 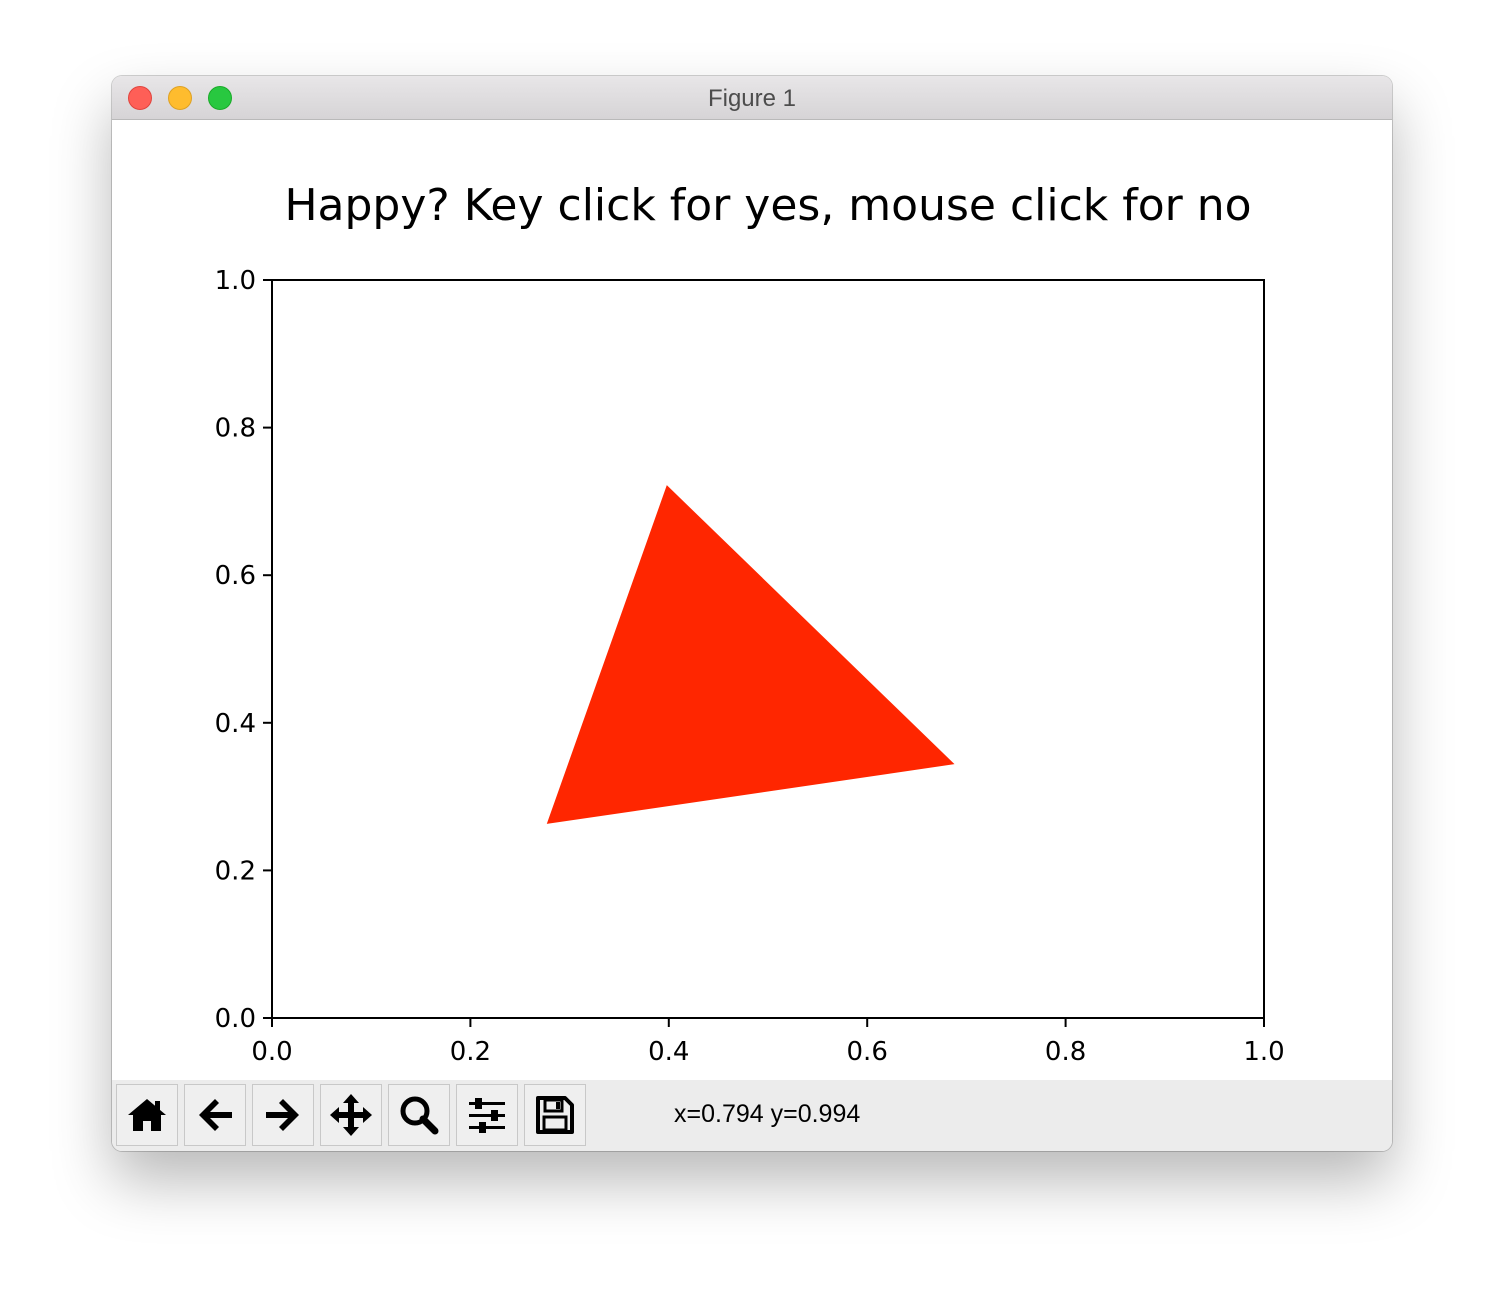 I want to click on back-button, so click(x=215, y=1115).